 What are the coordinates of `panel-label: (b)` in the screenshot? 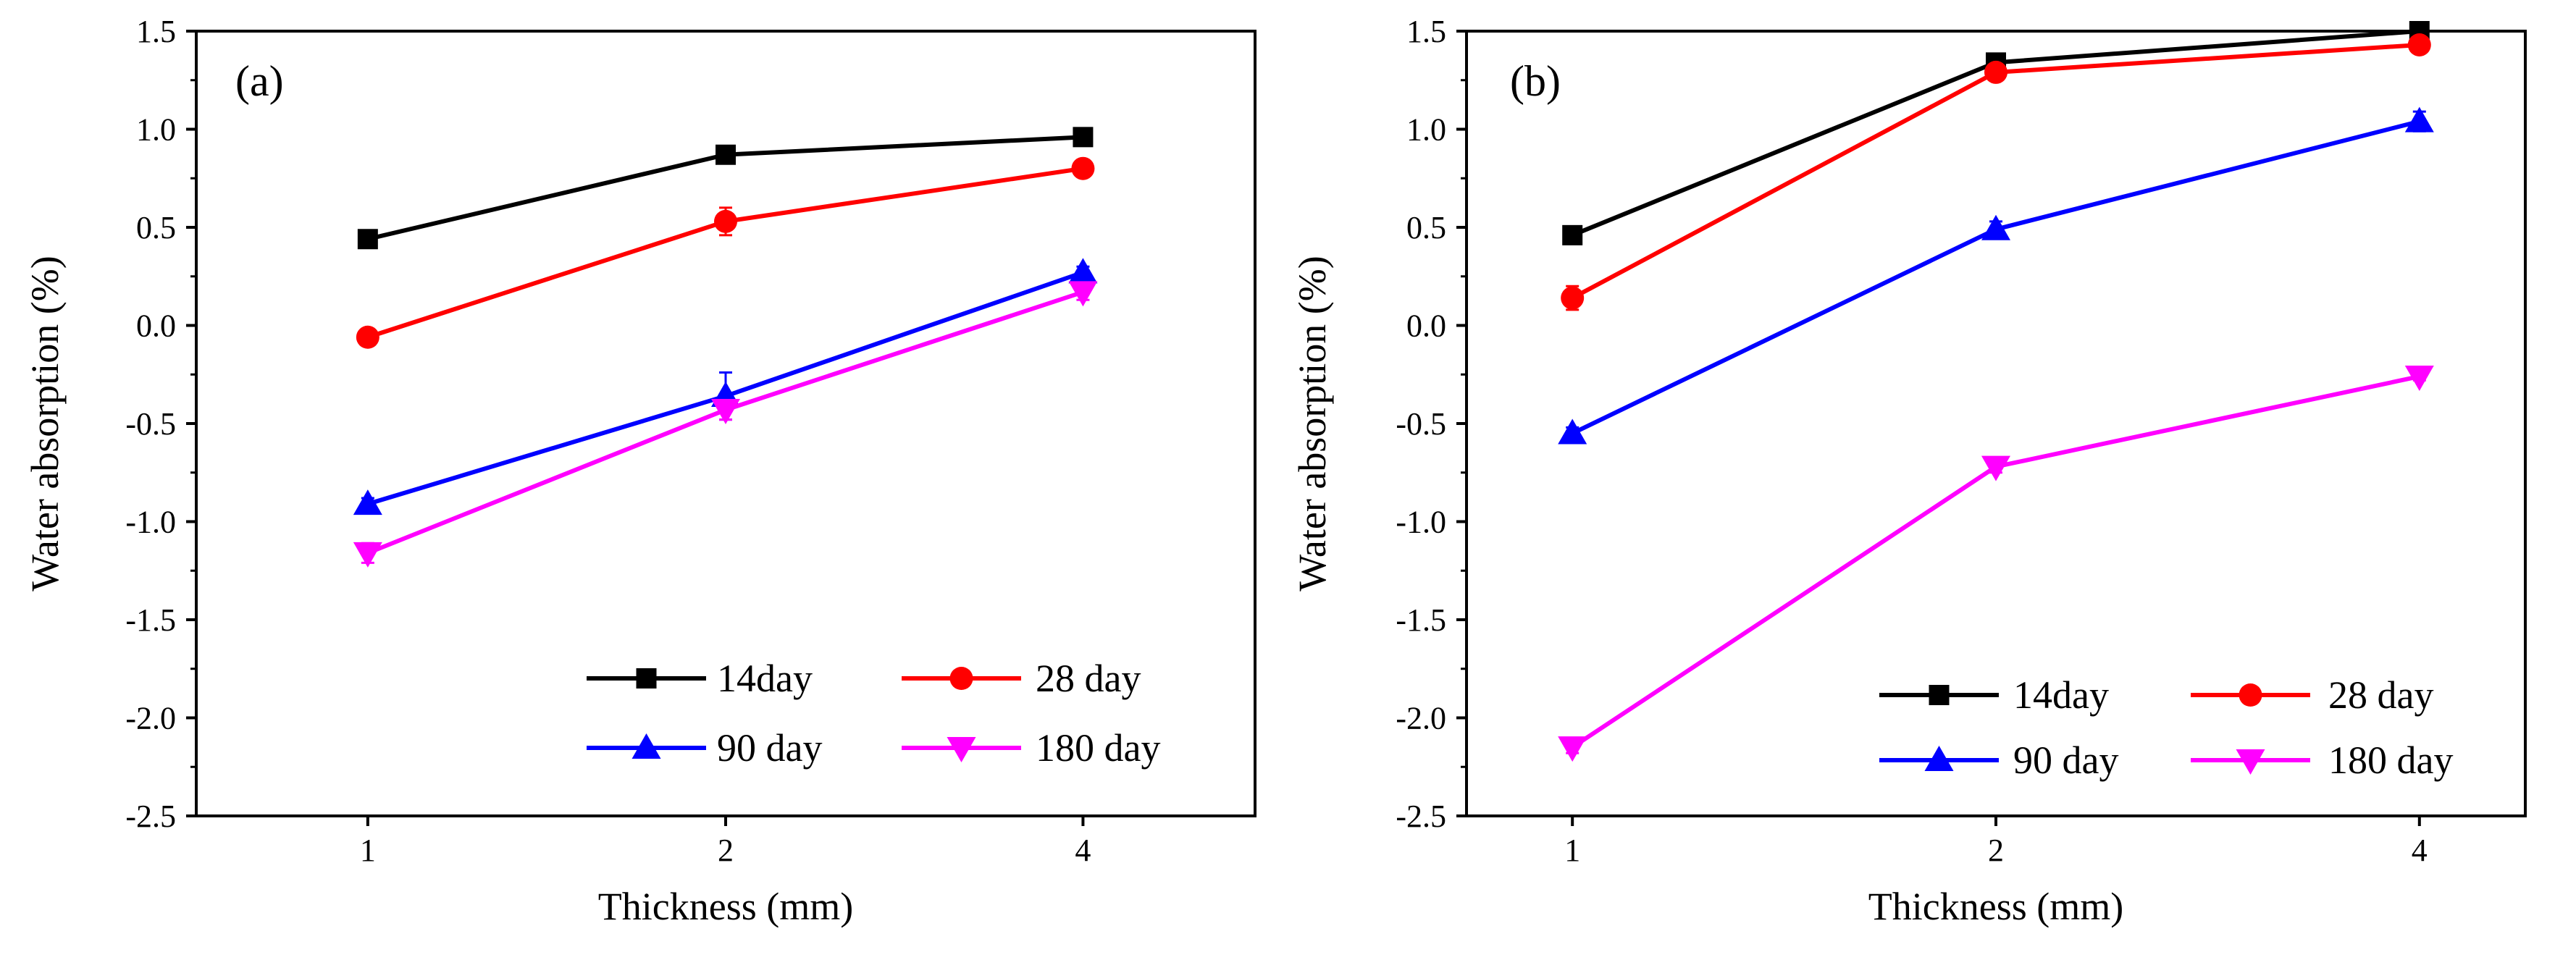 It's located at (1535, 81).